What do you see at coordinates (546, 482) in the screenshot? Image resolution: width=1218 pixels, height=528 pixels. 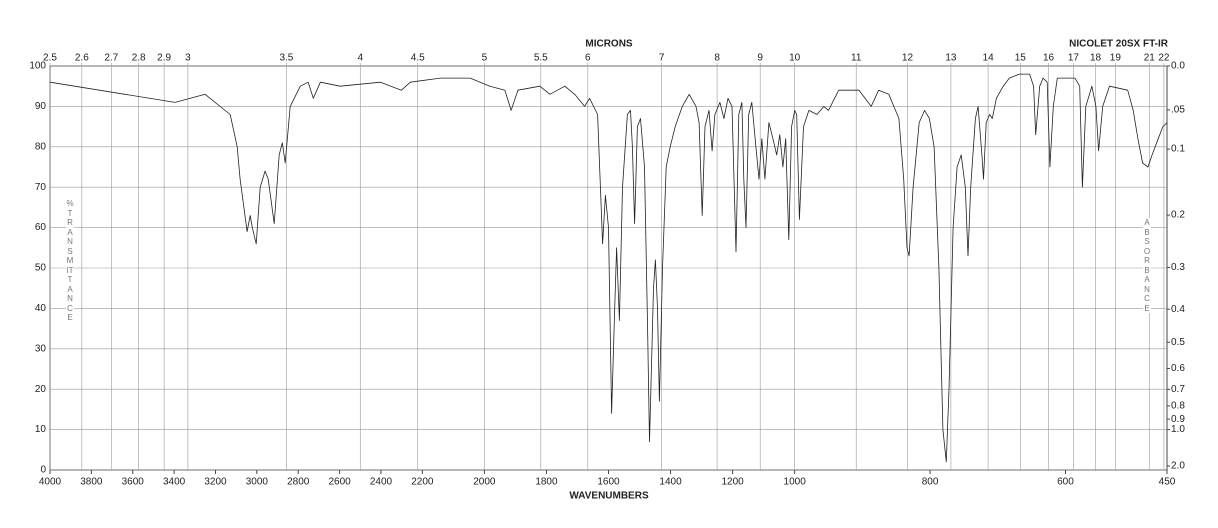 I see `x-tick-label: 1800` at bounding box center [546, 482].